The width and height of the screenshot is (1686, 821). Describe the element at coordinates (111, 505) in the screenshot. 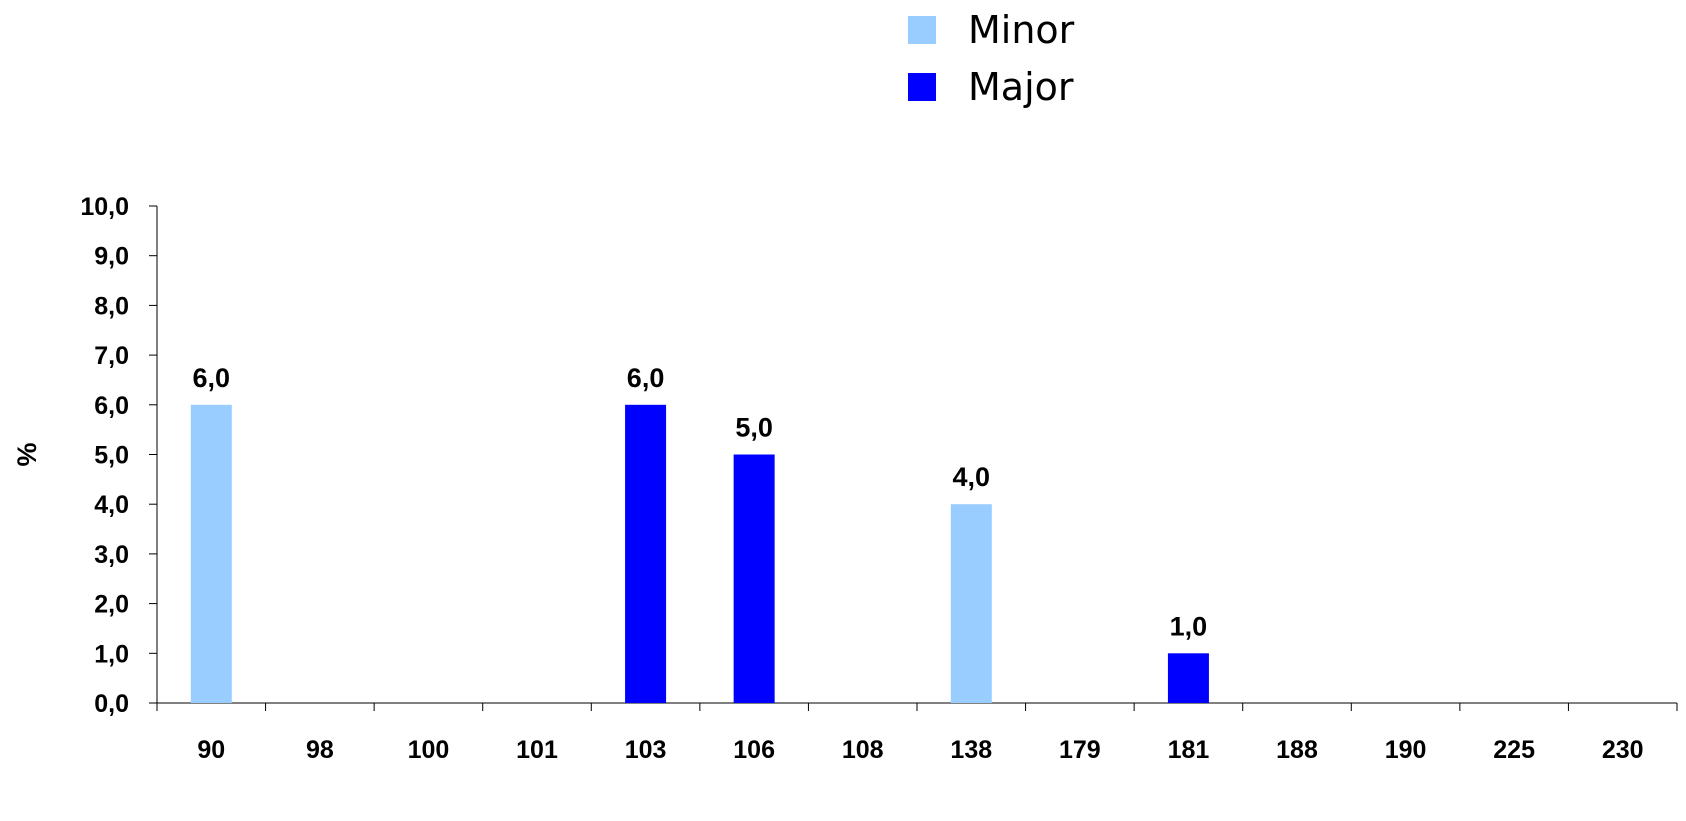

I see `y-tick-label: 4,0` at that location.